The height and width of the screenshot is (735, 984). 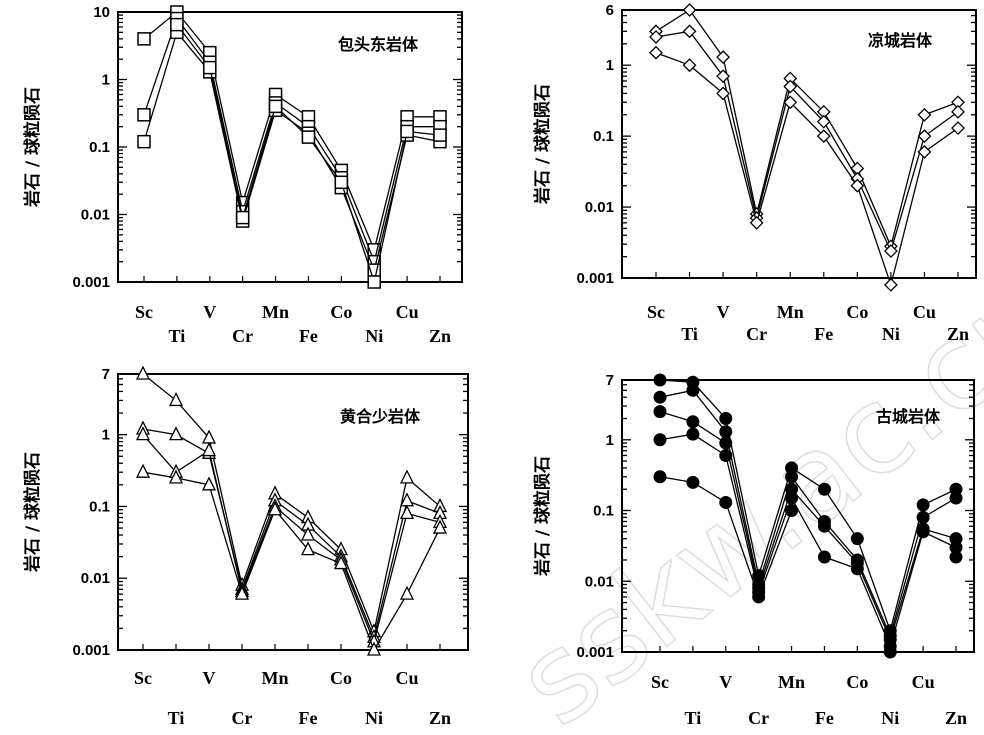 What do you see at coordinates (99, 506) in the screenshot?
I see `y-tick-label: 0.1` at bounding box center [99, 506].